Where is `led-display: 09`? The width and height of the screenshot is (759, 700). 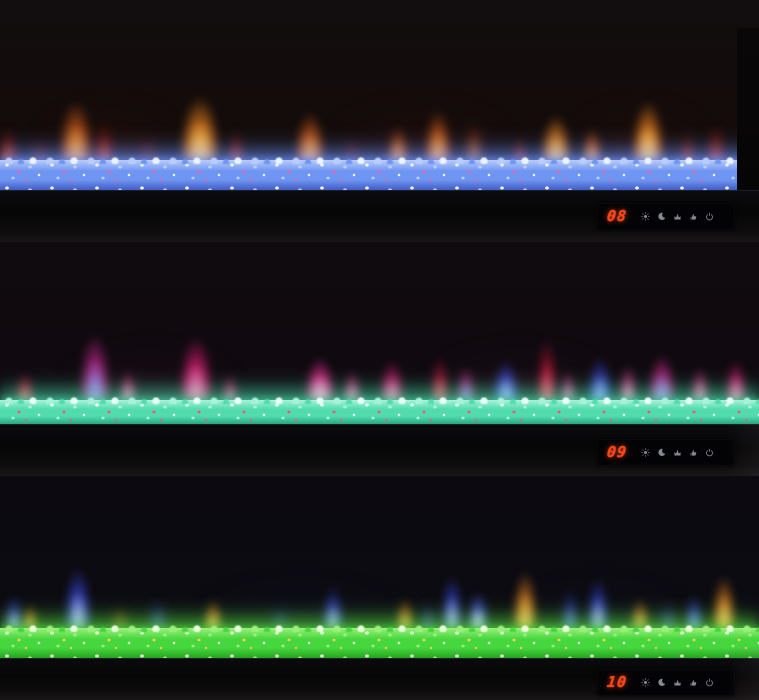
led-display: 09 is located at coordinates (666, 452).